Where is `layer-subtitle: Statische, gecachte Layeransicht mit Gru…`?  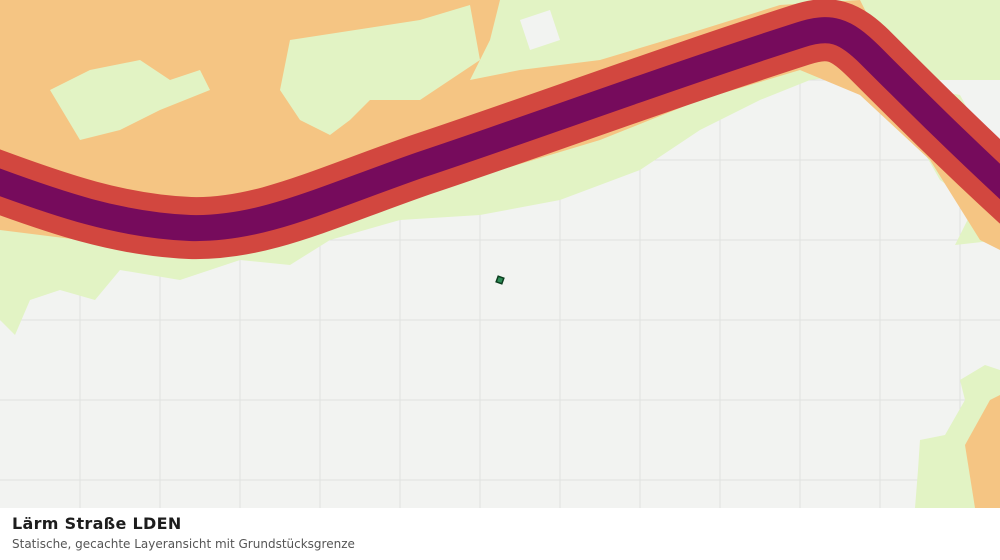
layer-subtitle: Statische, gecachte Layeransicht mit Gru… is located at coordinates (183, 544).